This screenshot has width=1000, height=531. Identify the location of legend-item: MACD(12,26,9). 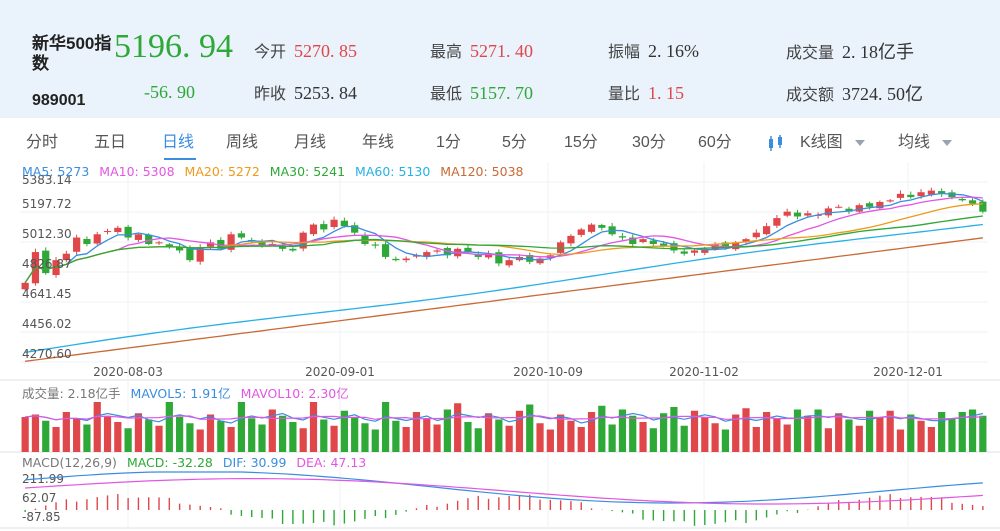
(69, 462).